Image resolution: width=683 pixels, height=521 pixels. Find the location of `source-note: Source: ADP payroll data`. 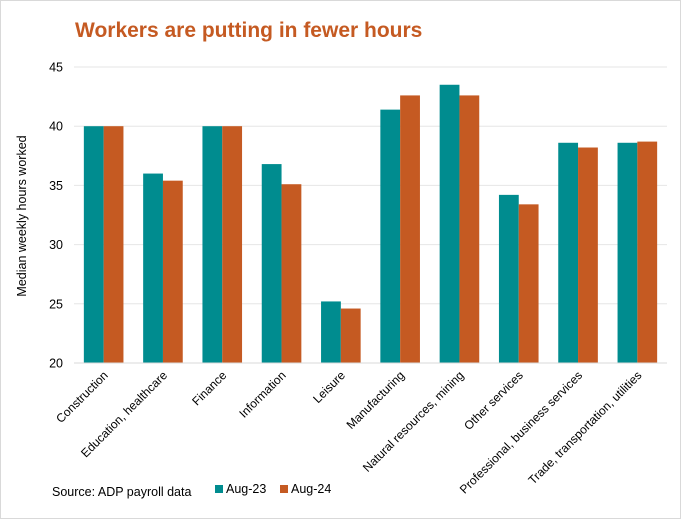

source-note: Source: ADP payroll data is located at coordinates (121, 492).